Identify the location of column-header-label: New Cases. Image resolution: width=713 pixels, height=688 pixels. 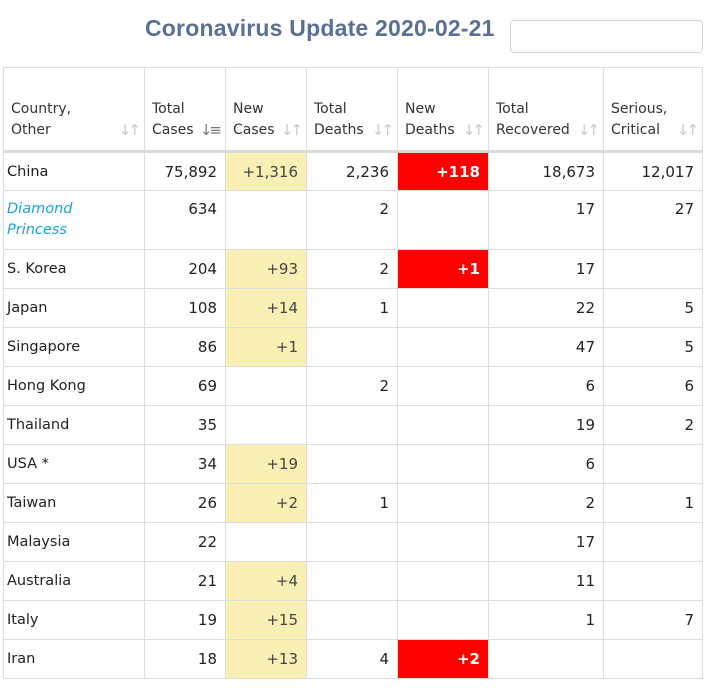
(254, 119).